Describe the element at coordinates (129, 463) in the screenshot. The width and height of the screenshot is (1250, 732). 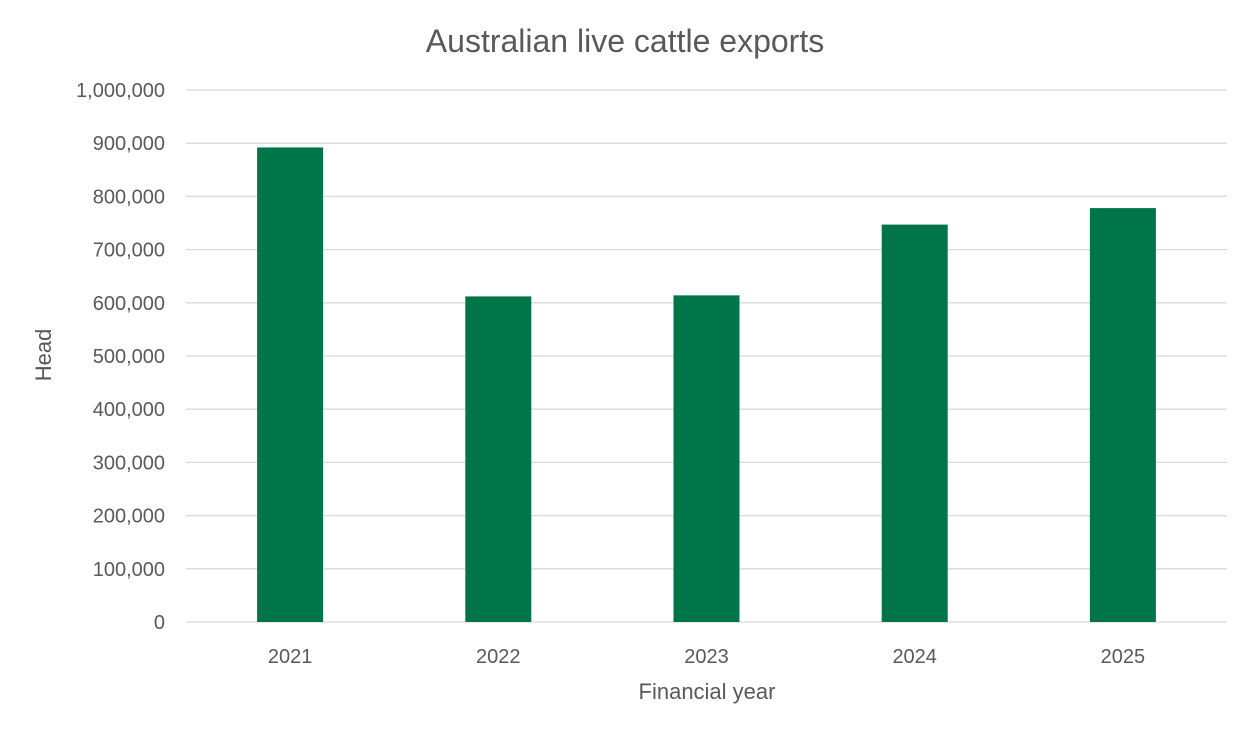
I see `y-tick-label: 300,000` at that location.